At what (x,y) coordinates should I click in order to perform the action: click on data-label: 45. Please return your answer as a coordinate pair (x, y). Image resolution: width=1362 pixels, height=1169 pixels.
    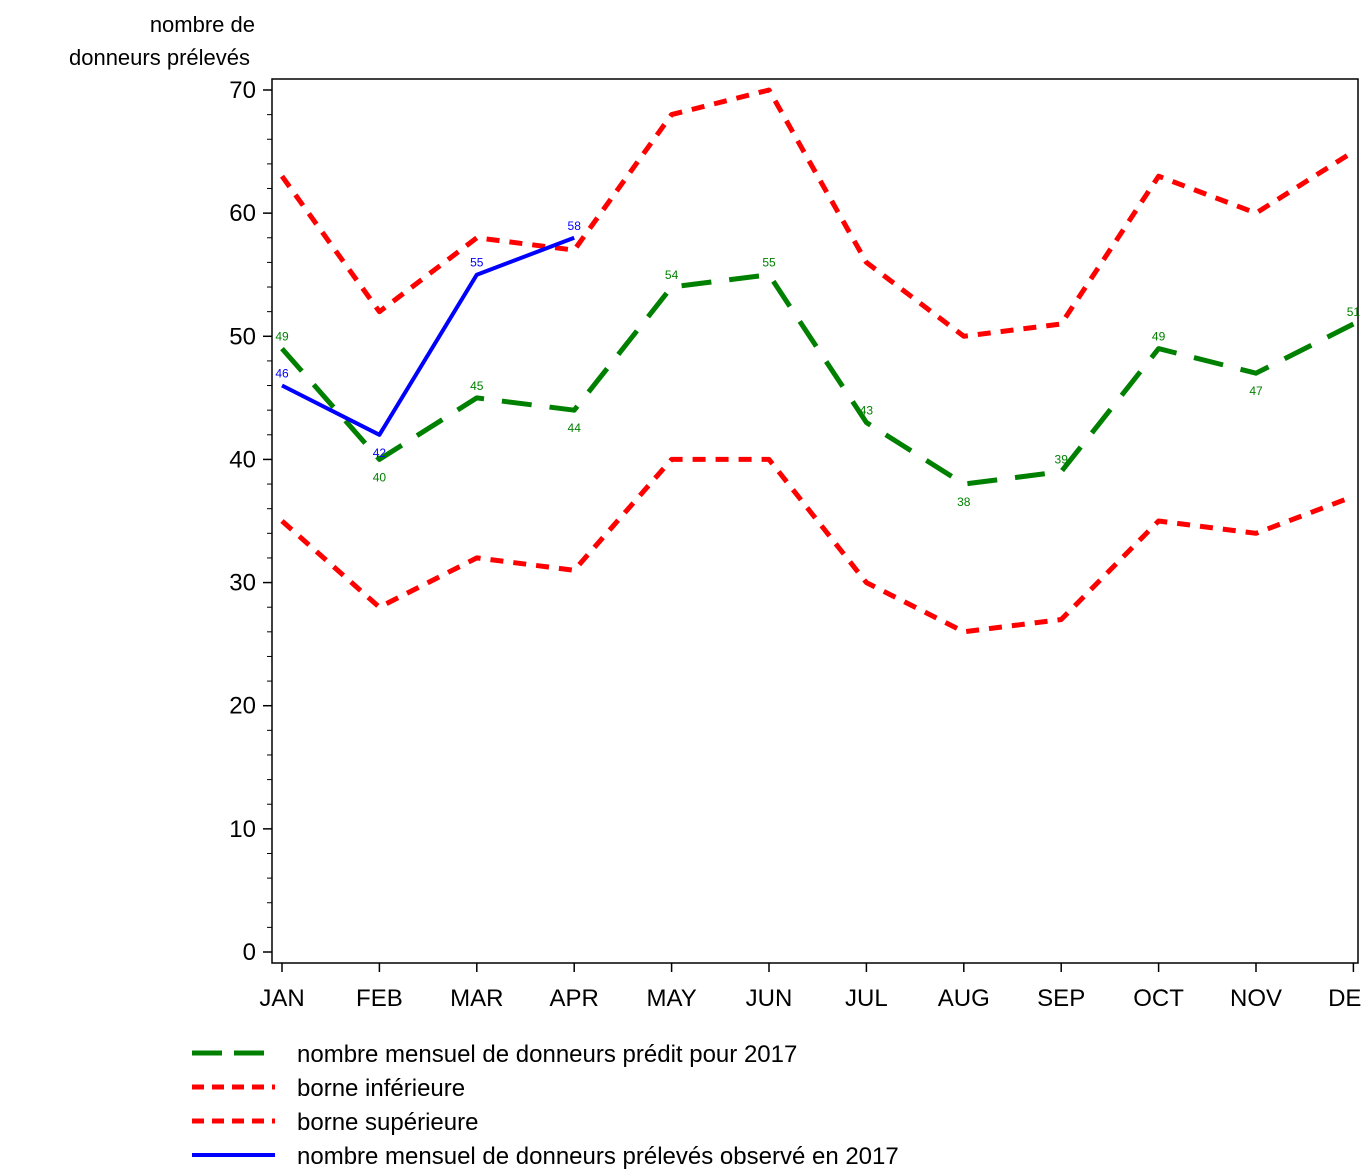
    Looking at the image, I should click on (477, 386).